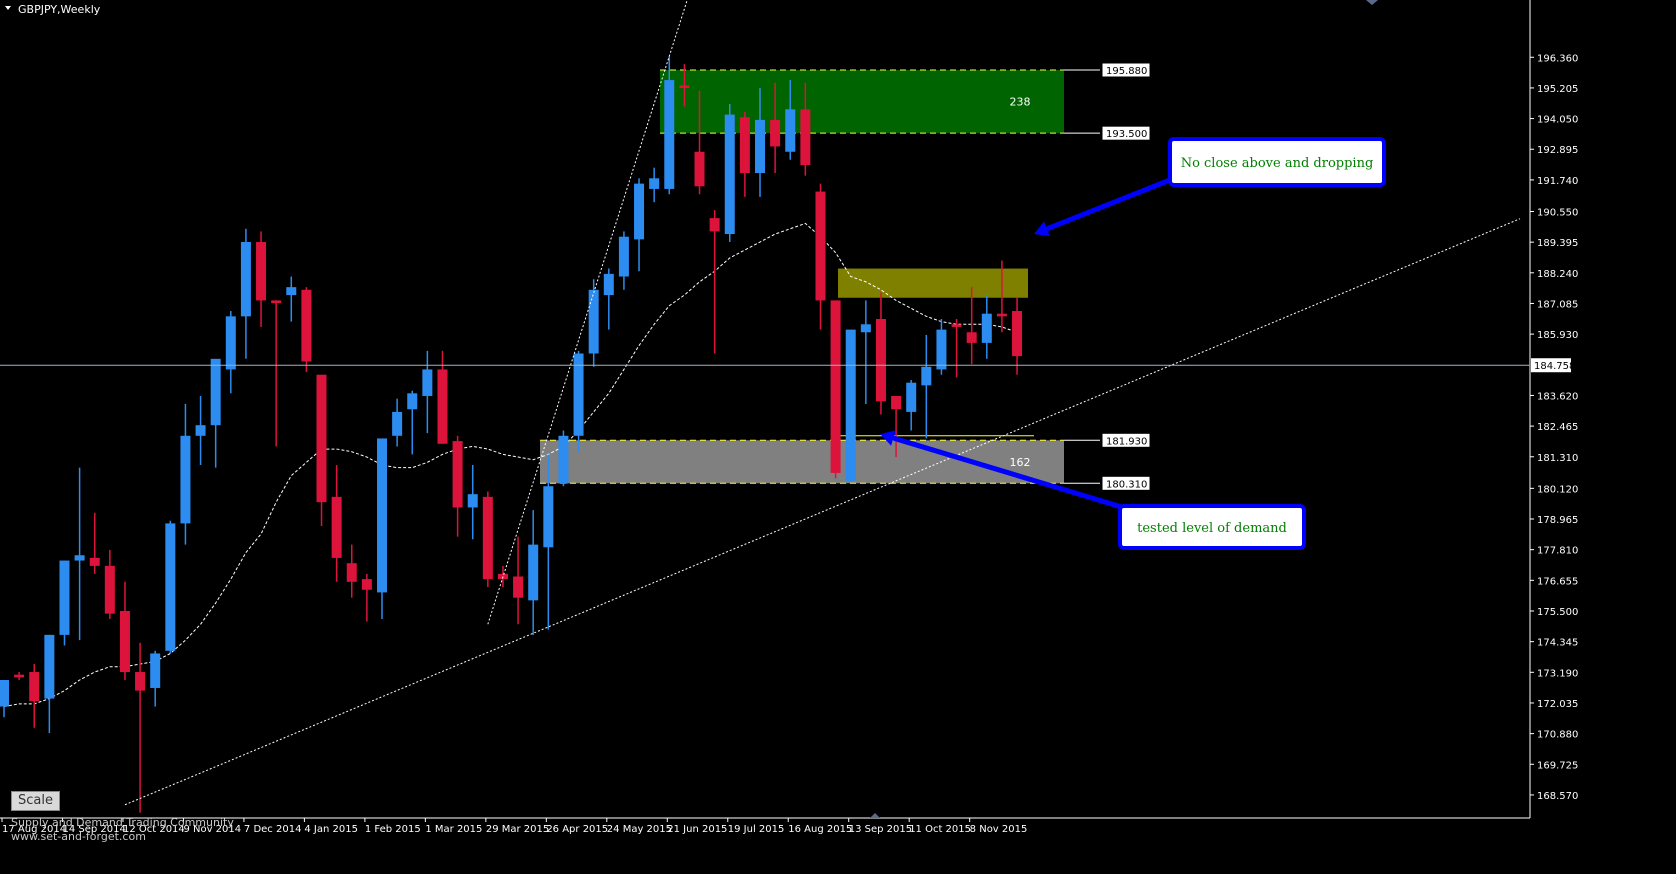  Describe the element at coordinates (1557, 551) in the screenshot. I see `y-tick-label: 177.810` at that location.